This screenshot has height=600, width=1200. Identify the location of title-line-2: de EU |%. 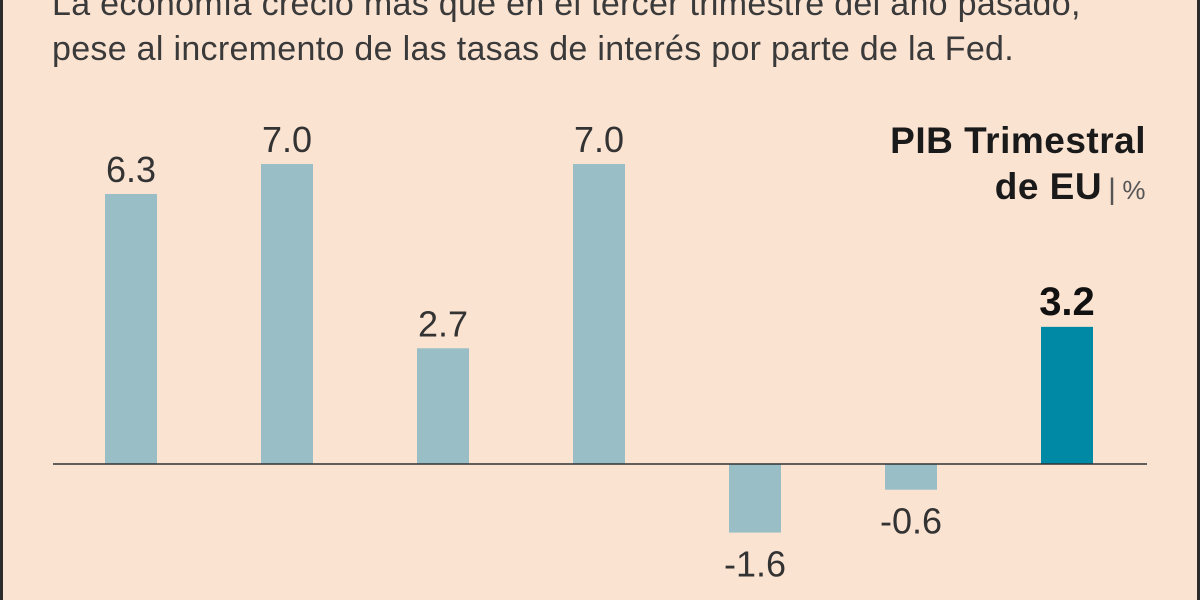
(1018, 188).